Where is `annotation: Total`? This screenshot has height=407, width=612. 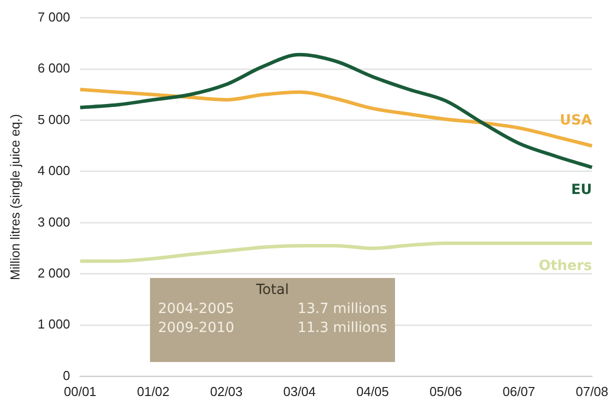 annotation: Total is located at coordinates (272, 290).